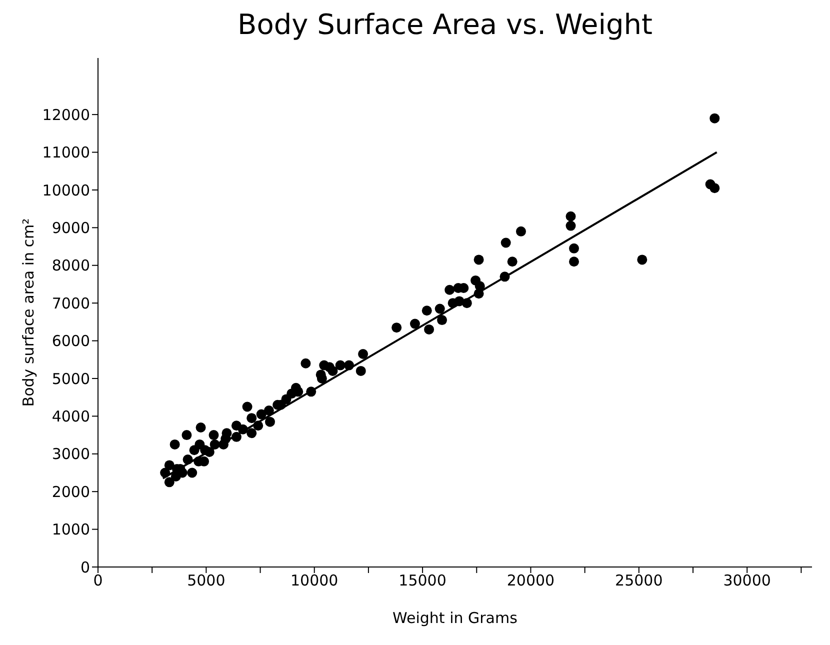 Image resolution: width=830 pixels, height=645 pixels. Describe the element at coordinates (28, 312) in the screenshot. I see `y-axis-title: Body surface area in cm²` at that location.